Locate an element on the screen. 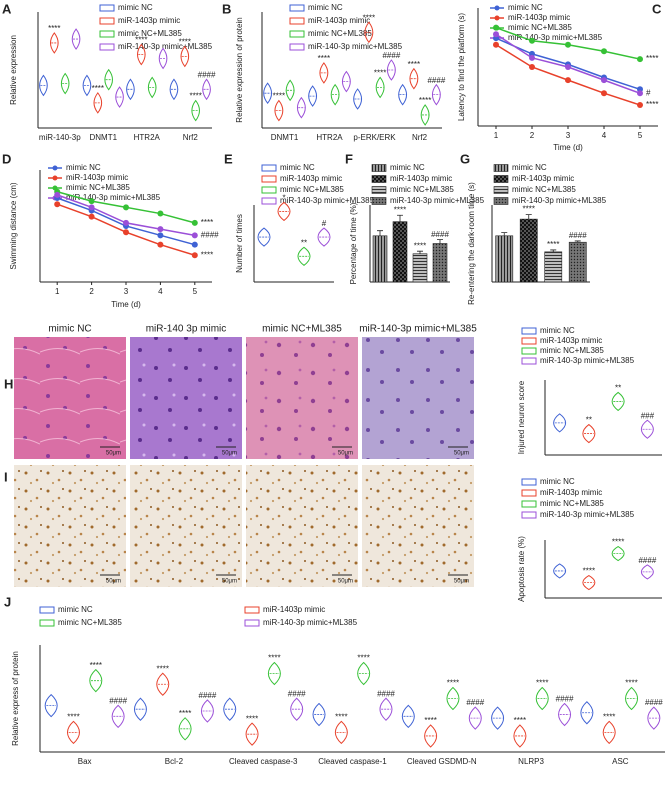  x-tick-label: Bax is located at coordinates (85, 761).